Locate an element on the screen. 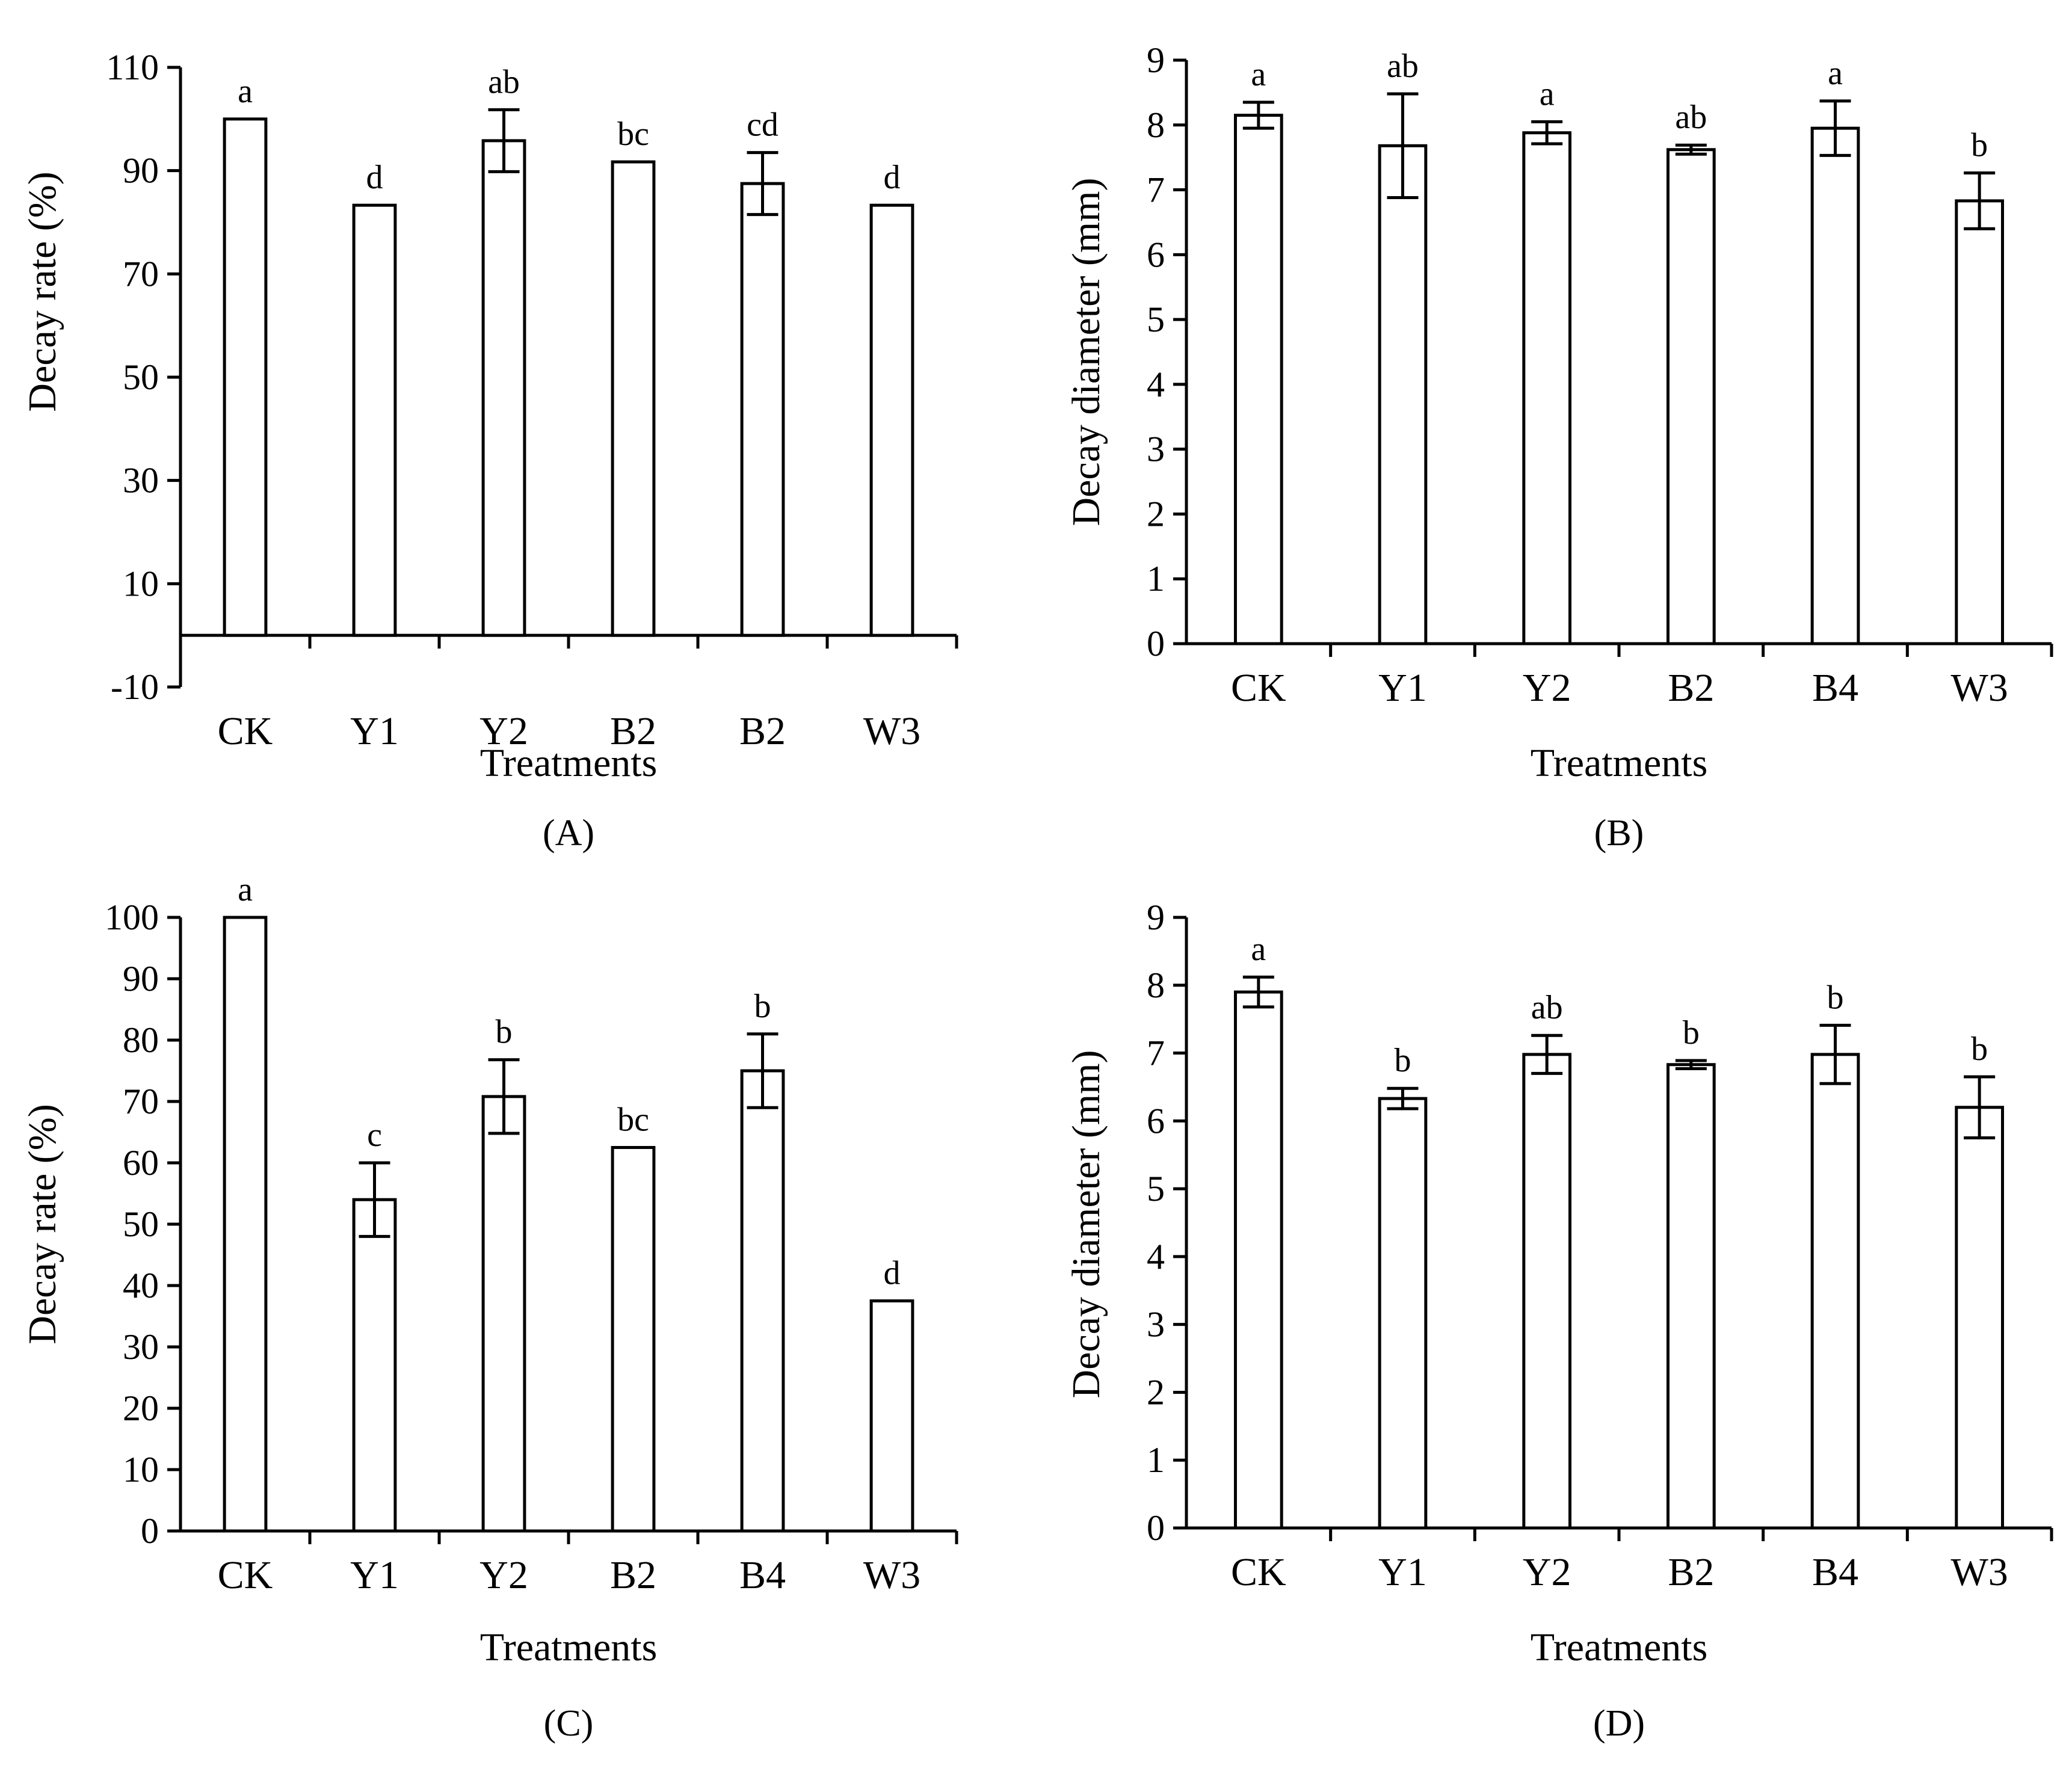  y-tick-label: 20 is located at coordinates (141, 1408).